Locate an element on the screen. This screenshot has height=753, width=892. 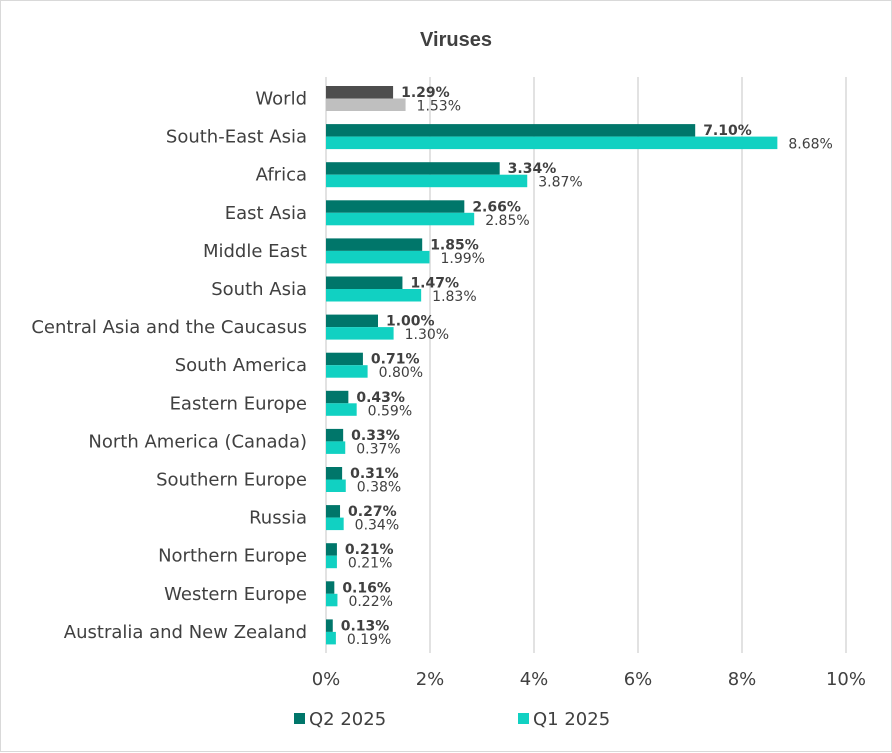
data-label-q2: 0.43% is located at coordinates (380, 398).